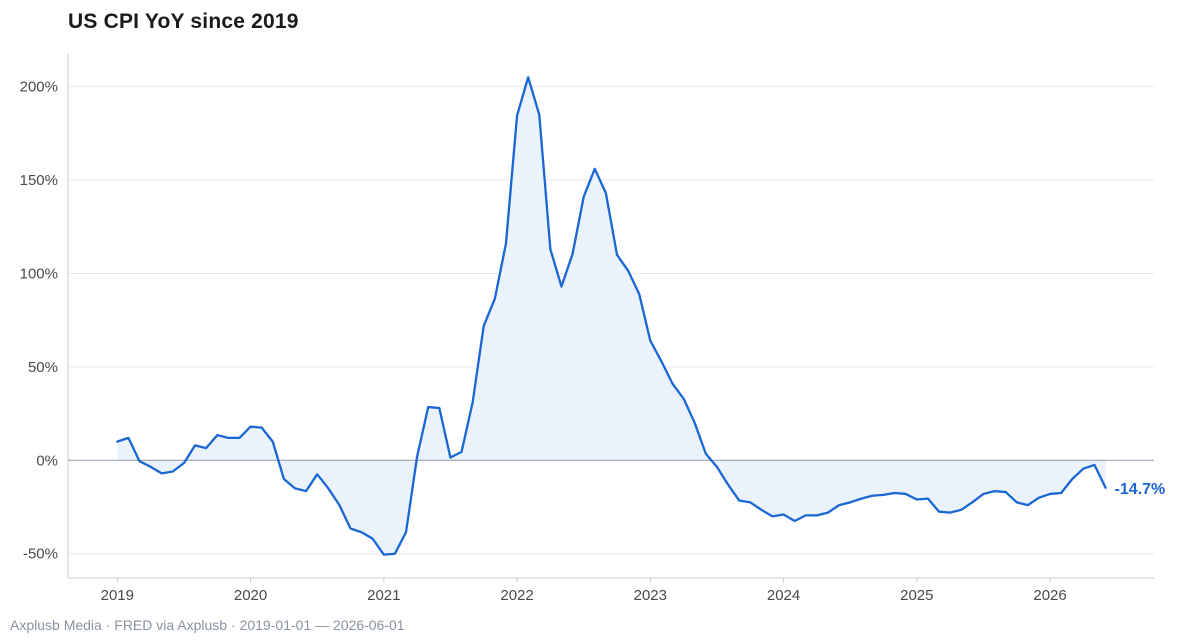 The width and height of the screenshot is (1200, 640). Describe the element at coordinates (650, 595) in the screenshot. I see `x-tick-label: 2023` at that location.